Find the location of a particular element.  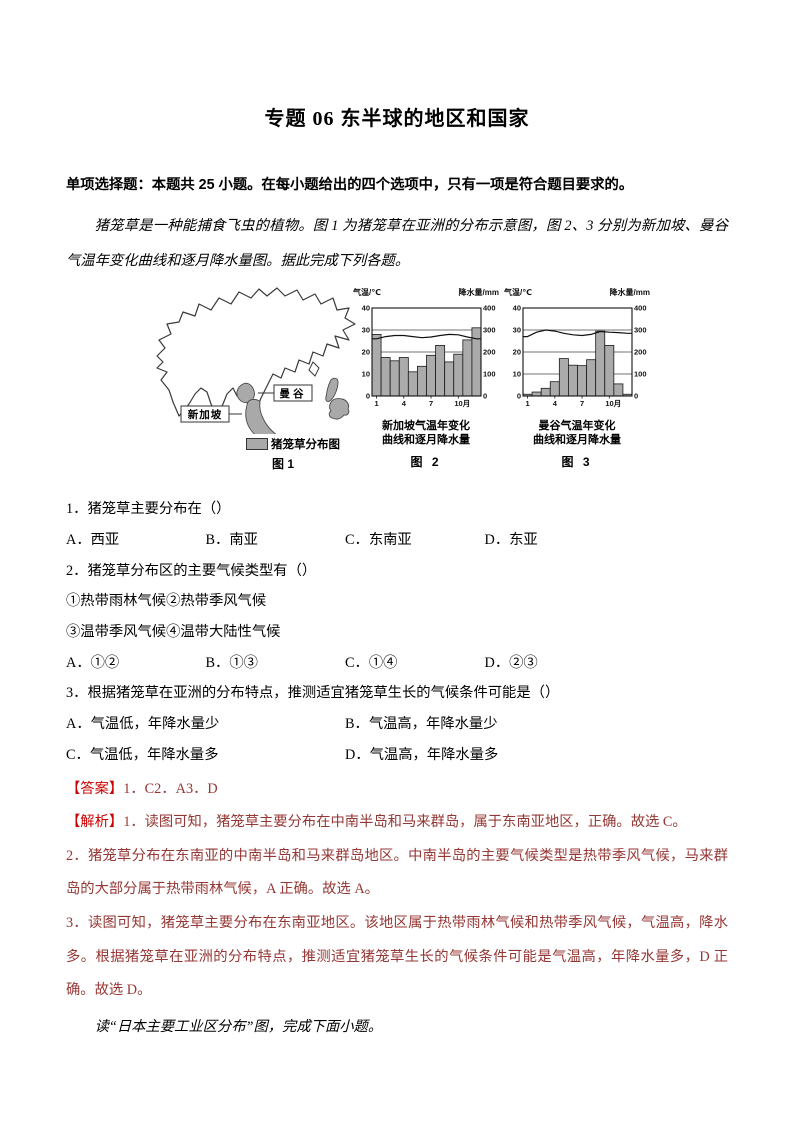

q1-option-d: D．东亚 is located at coordinates (511, 539).